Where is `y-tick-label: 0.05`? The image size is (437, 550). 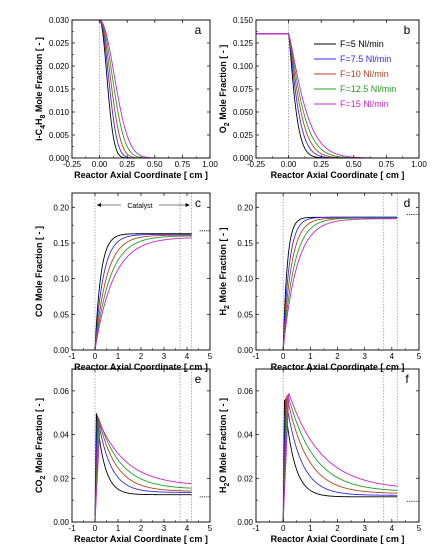 y-tick-label: 0.05 is located at coordinates (245, 314).